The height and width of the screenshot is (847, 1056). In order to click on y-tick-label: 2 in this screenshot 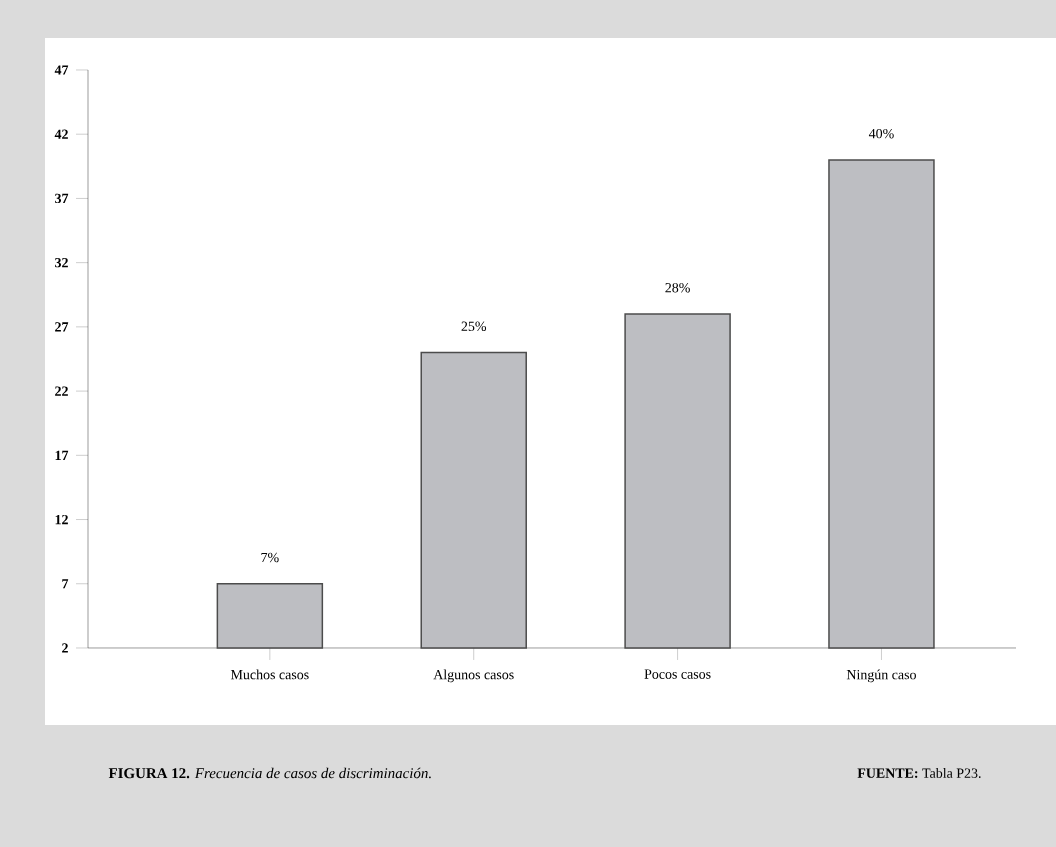, I will do `click(65, 648)`.